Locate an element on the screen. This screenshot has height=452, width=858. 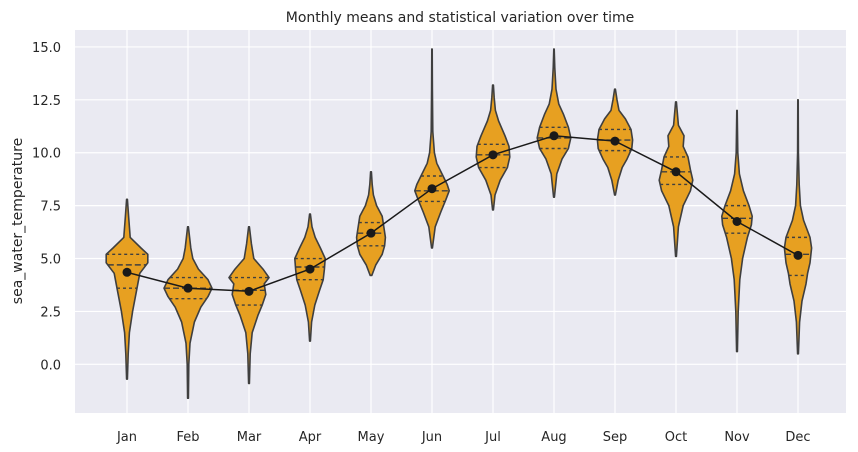
x-tick-label: Sep is located at coordinates (615, 437).